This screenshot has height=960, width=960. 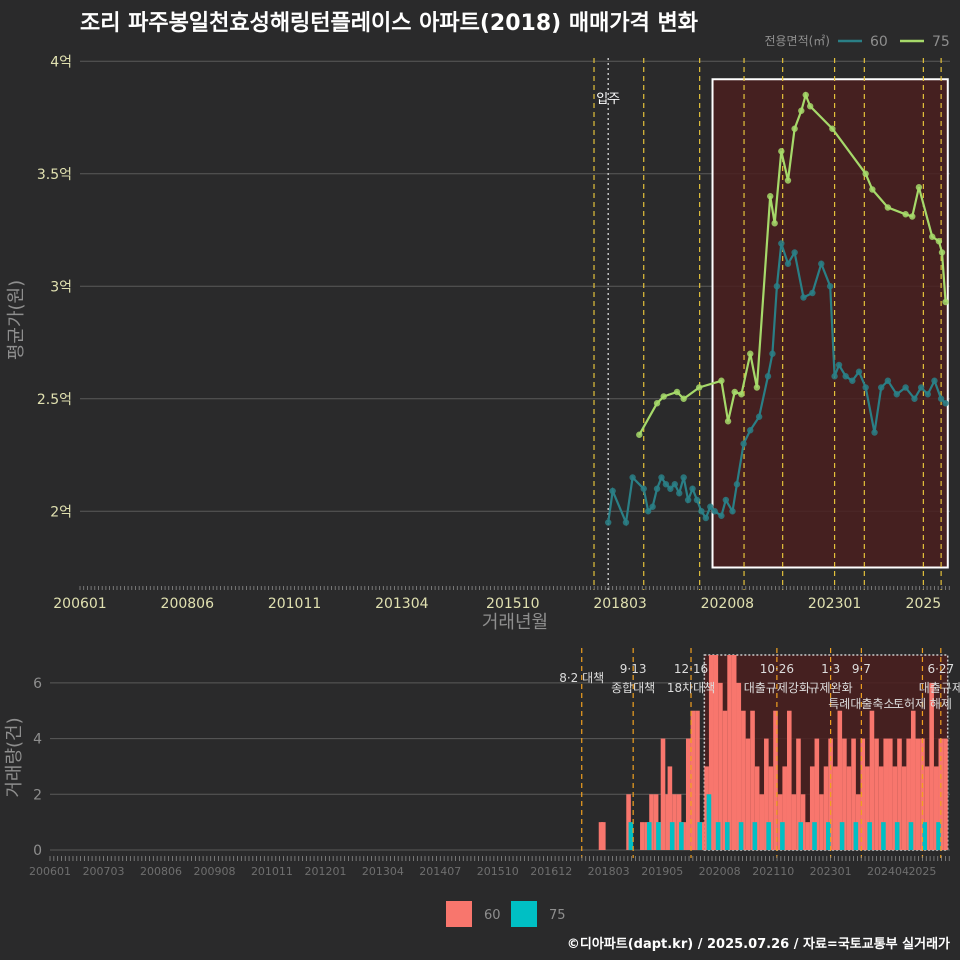 I want to click on policy-date-label: 8·2 대책, so click(x=581, y=677).